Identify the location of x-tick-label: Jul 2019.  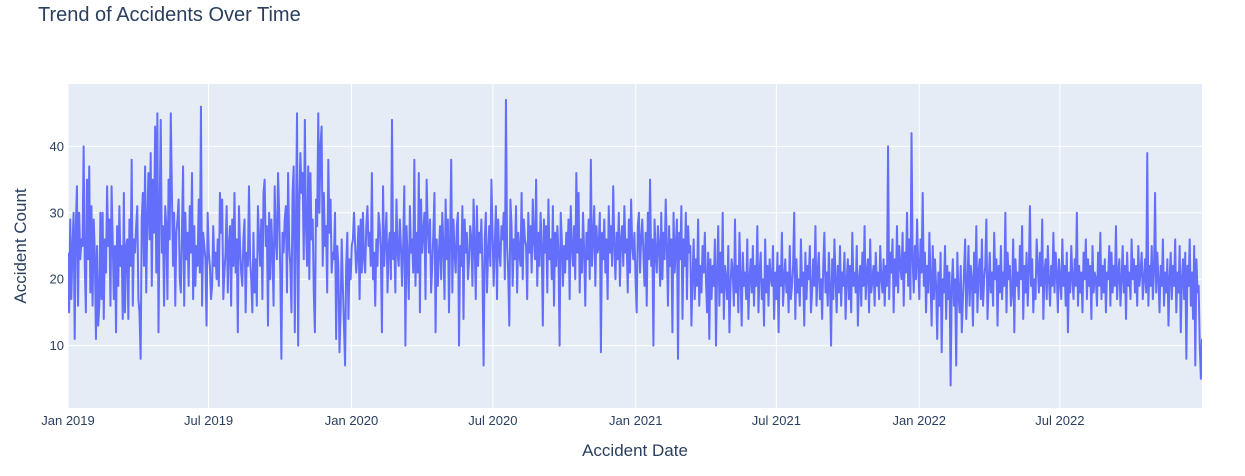
(208, 420).